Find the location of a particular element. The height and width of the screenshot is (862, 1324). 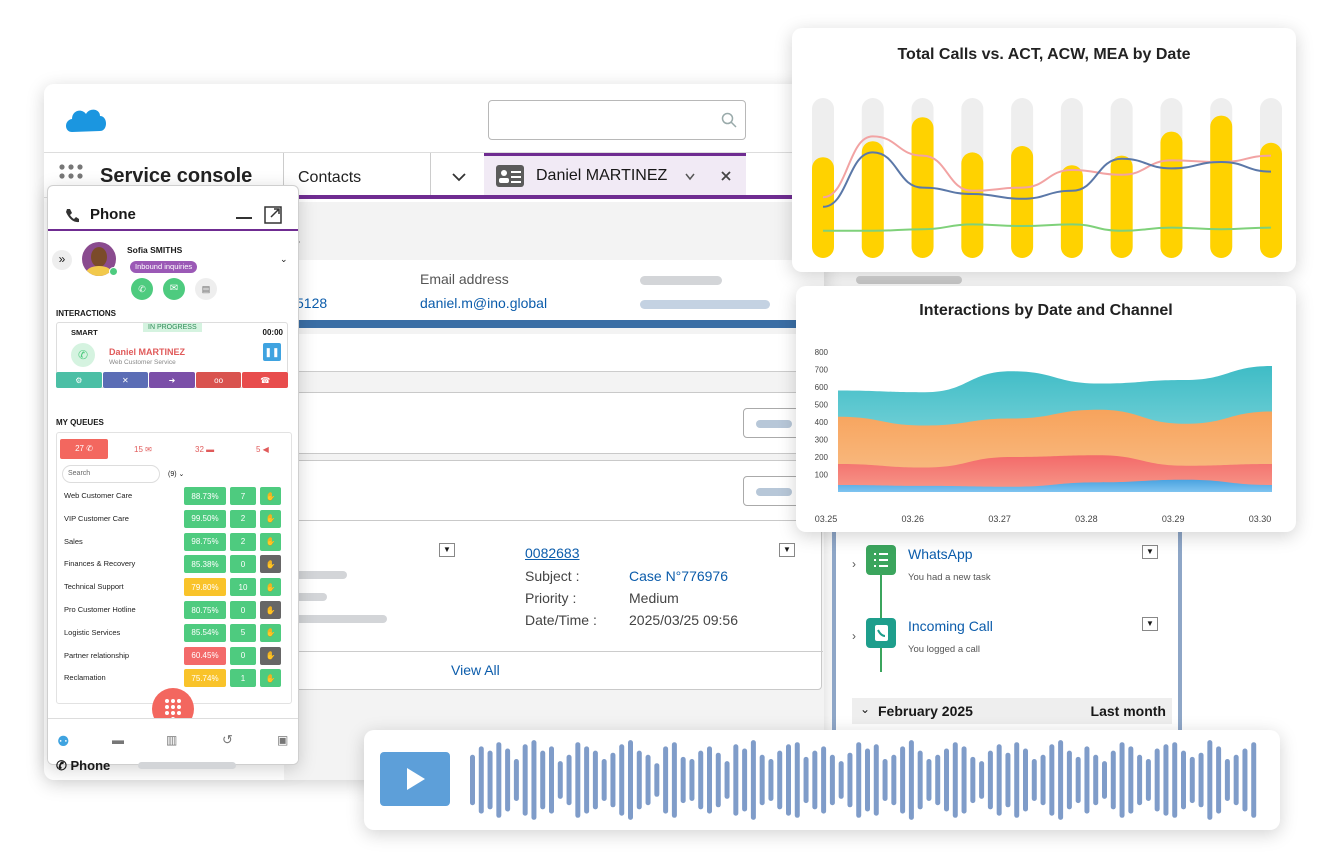

contacts-icon: ▣ is located at coordinates (283, 740).